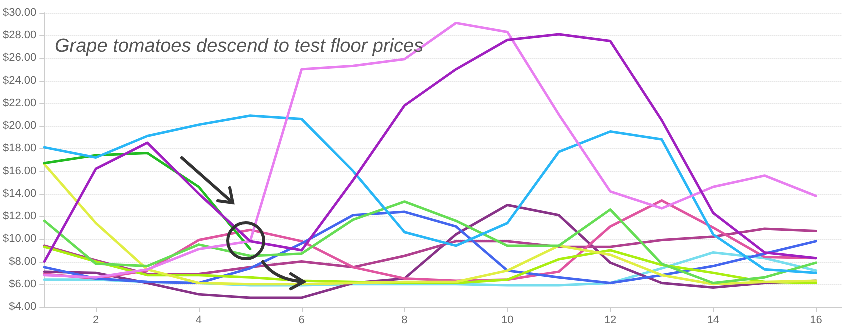 Image resolution: width=842 pixels, height=332 pixels. I want to click on y-tick-label: $22.00, so click(19, 103).